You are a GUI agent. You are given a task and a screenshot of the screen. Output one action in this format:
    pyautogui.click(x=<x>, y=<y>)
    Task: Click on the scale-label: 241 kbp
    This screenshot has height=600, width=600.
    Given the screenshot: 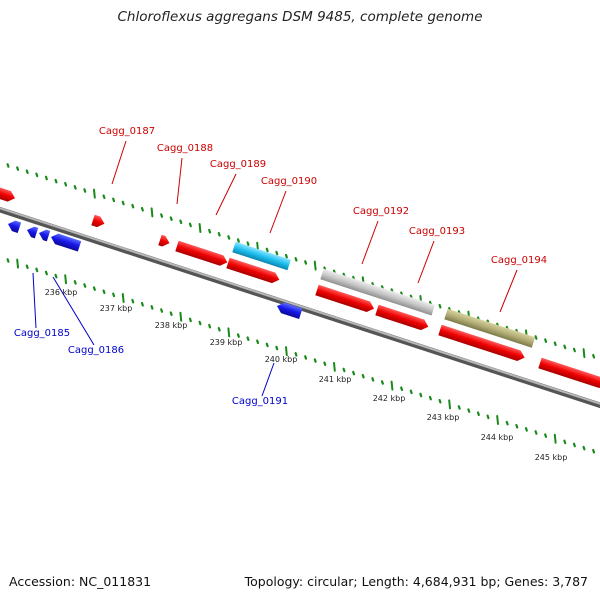 What is the action you would take?
    pyautogui.click(x=335, y=379)
    